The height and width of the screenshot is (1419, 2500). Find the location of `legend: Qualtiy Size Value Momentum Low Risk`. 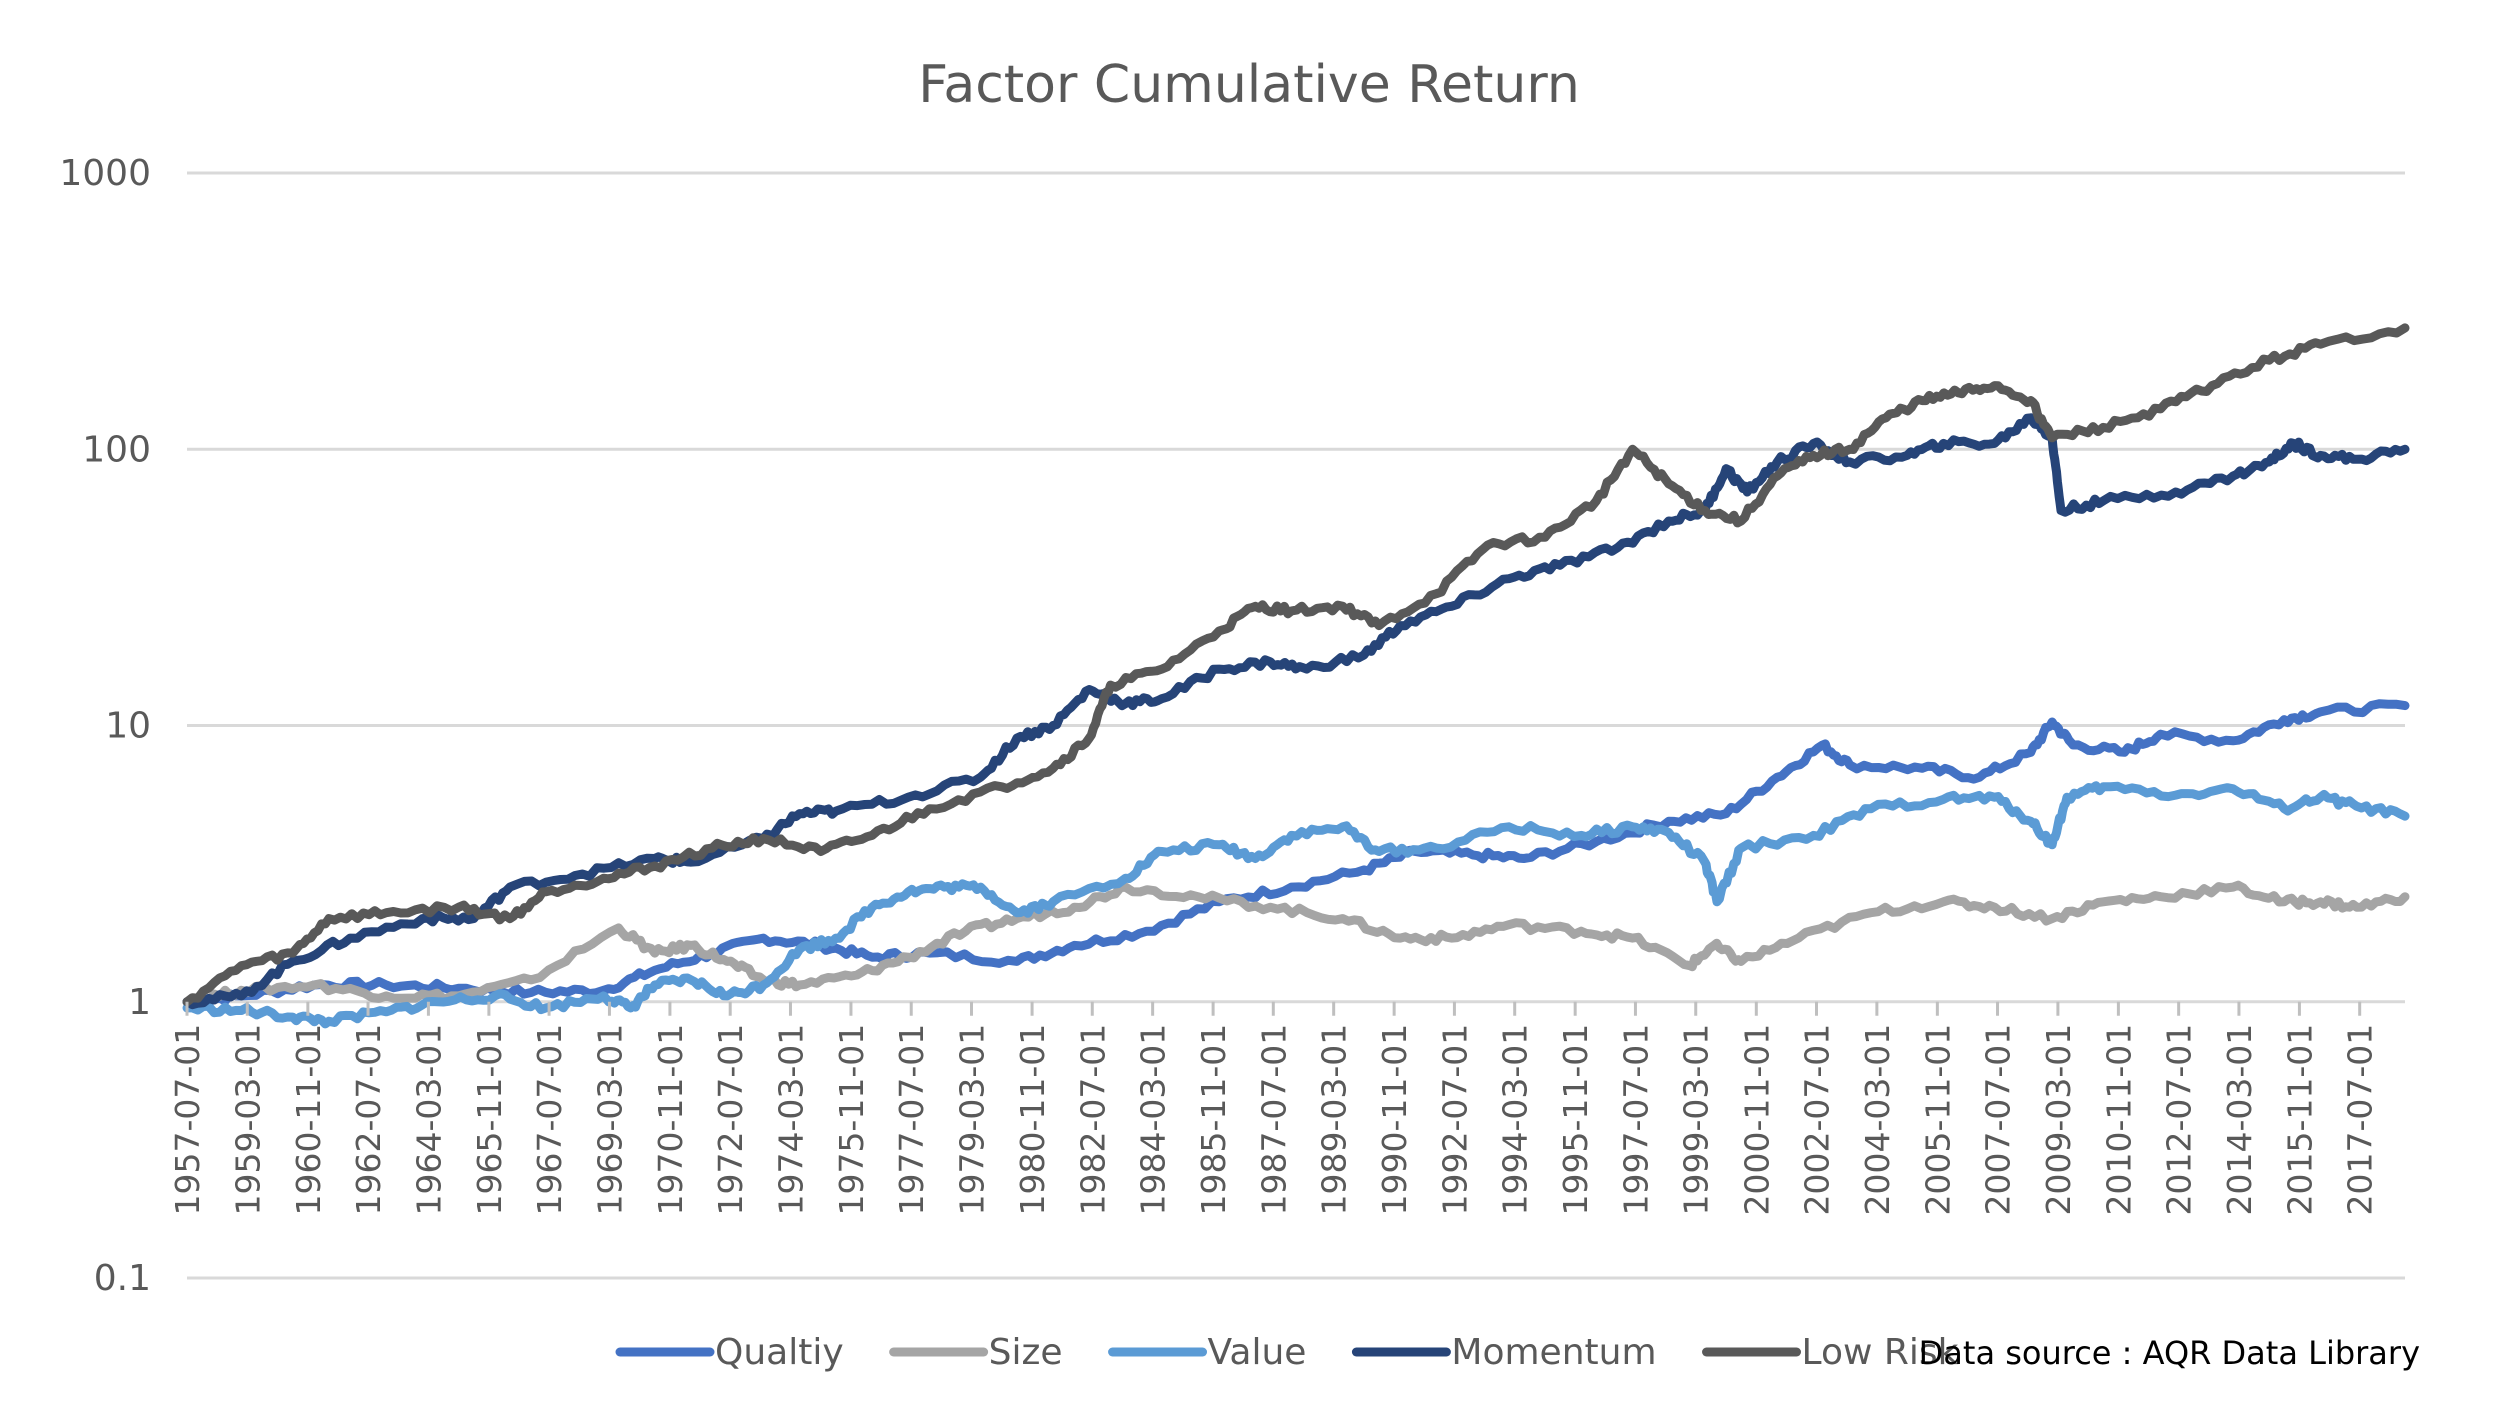

legend: Qualtiy Size Value Momentum Low Risk is located at coordinates (1287, 1352).